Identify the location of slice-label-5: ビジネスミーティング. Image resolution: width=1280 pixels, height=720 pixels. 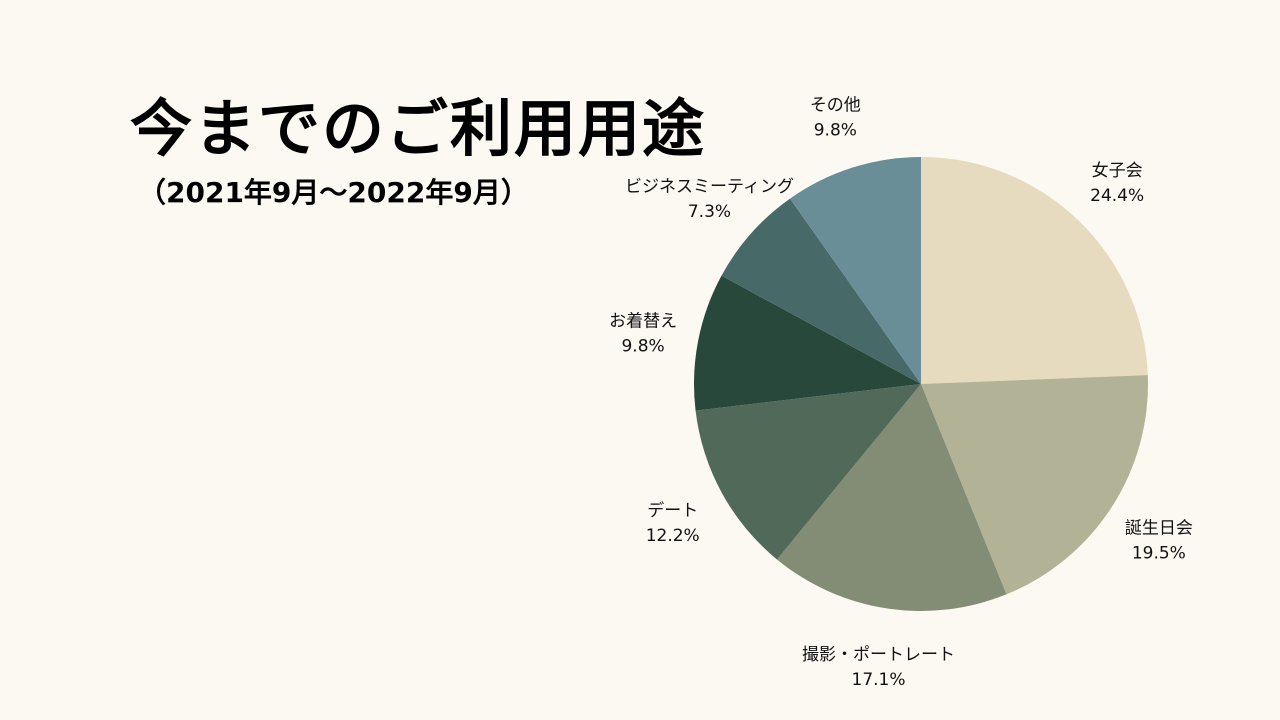
(709, 187).